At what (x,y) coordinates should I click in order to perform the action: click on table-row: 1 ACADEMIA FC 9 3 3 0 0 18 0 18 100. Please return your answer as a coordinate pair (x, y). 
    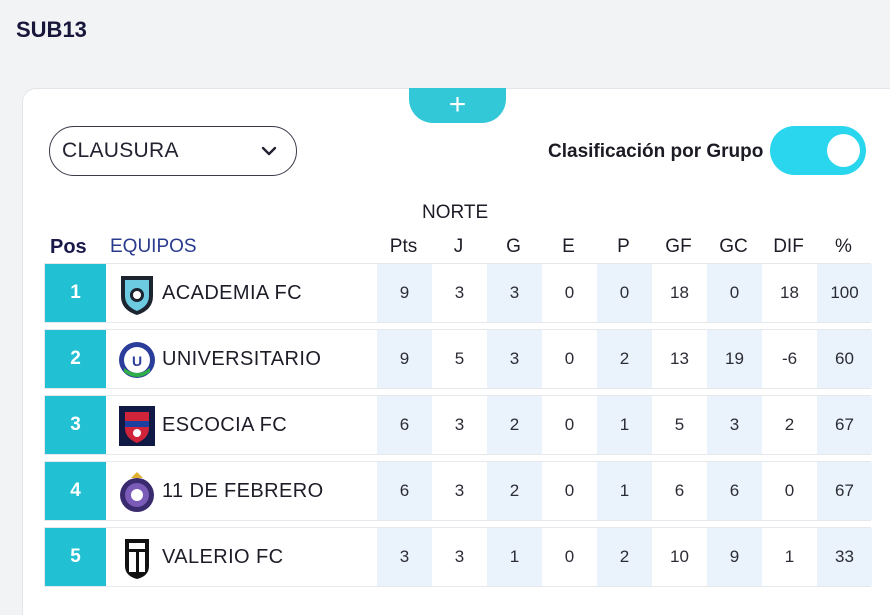
    Looking at the image, I should click on (458, 293).